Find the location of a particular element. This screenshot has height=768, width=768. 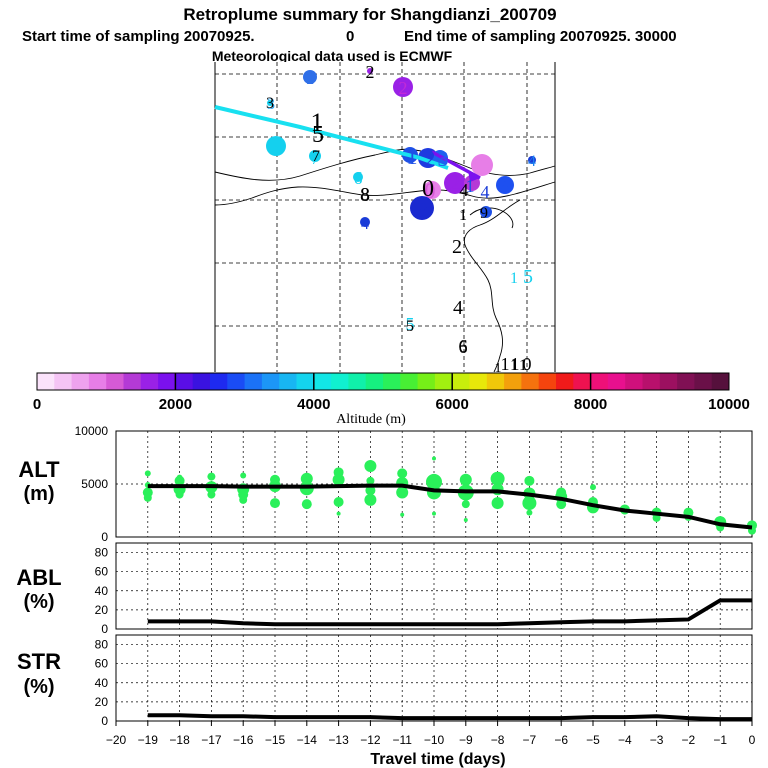

track-label-7: 8 is located at coordinates (365, 194).